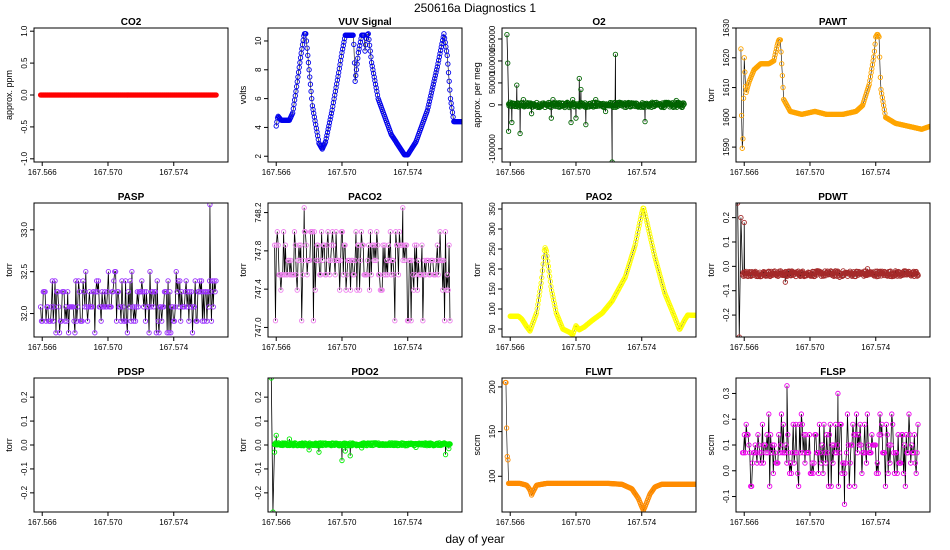  What do you see at coordinates (599, 197) in the screenshot?
I see `panel-title: PAO2` at bounding box center [599, 197].